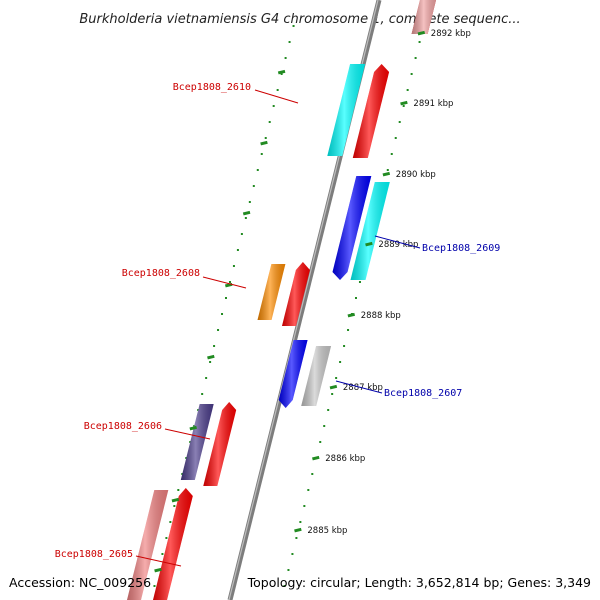  Describe the element at coordinates (94, 554) in the screenshot. I see `gene-label: Bcep1808_2605` at that location.